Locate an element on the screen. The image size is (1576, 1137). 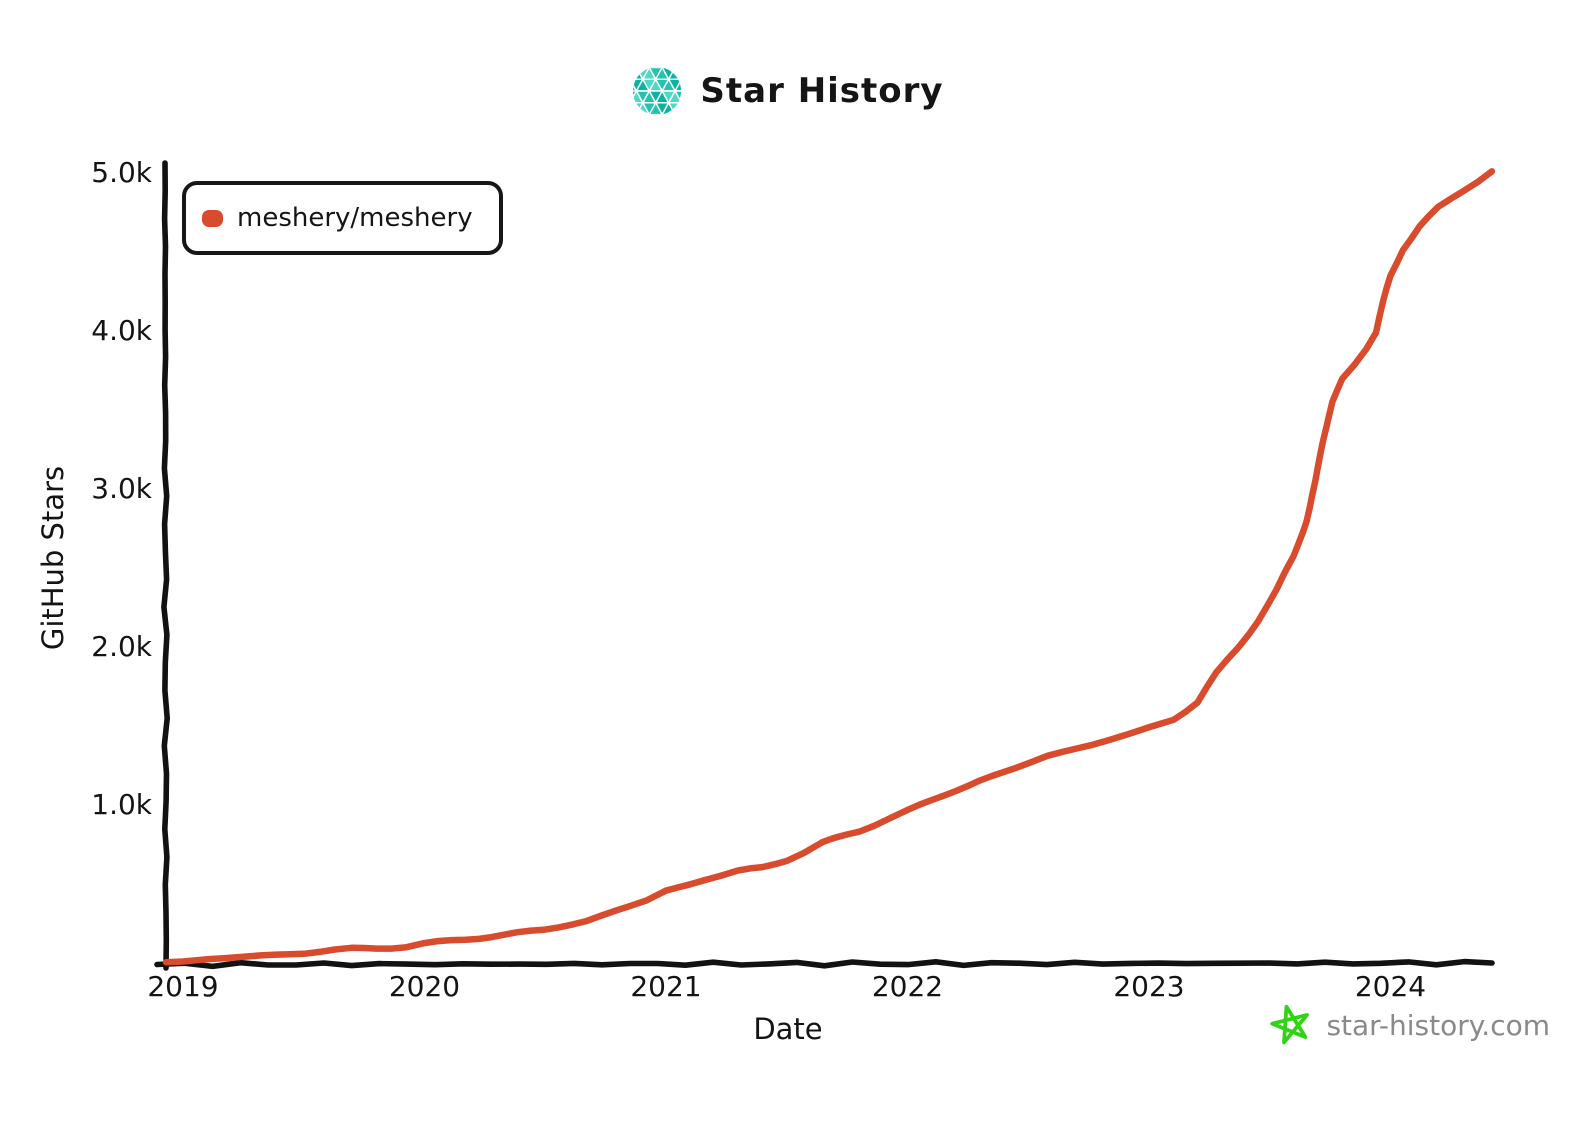
y-tick-label: 4.0k is located at coordinates (121, 330).